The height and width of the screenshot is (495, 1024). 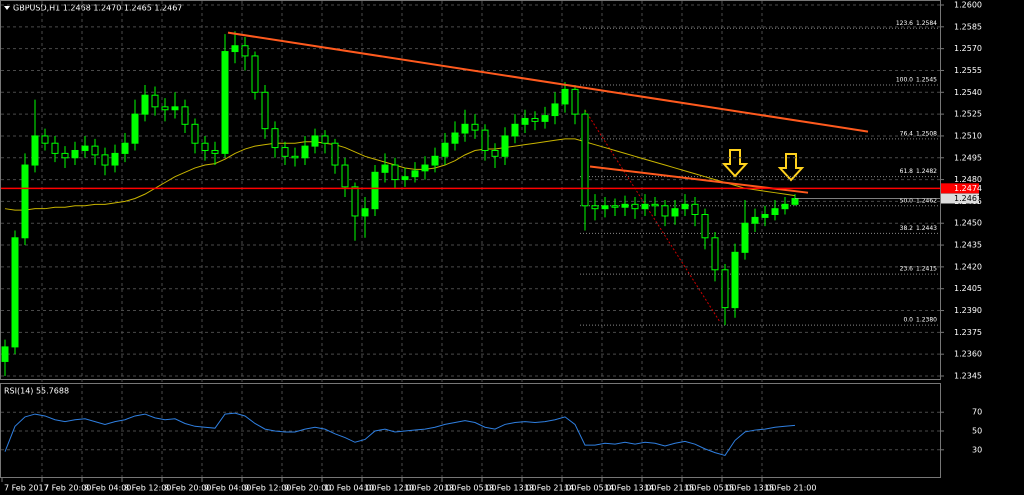 I want to click on x-tick-label: 10 Feb 04:00, so click(x=350, y=488).